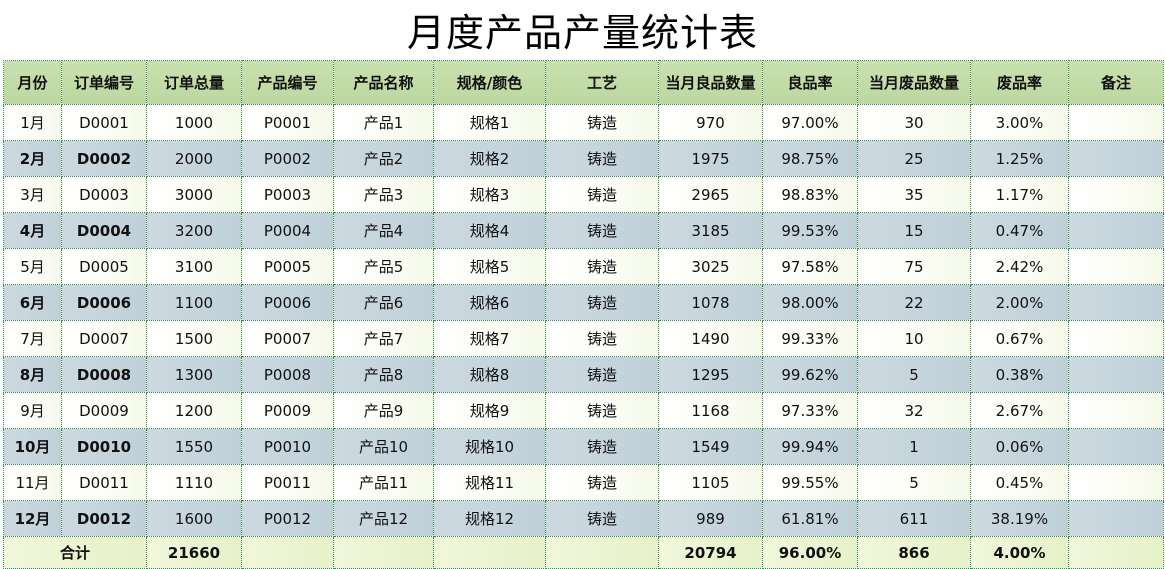 This screenshot has width=1165, height=569. What do you see at coordinates (32, 158) in the screenshot?
I see `month-cell: 2月` at bounding box center [32, 158].